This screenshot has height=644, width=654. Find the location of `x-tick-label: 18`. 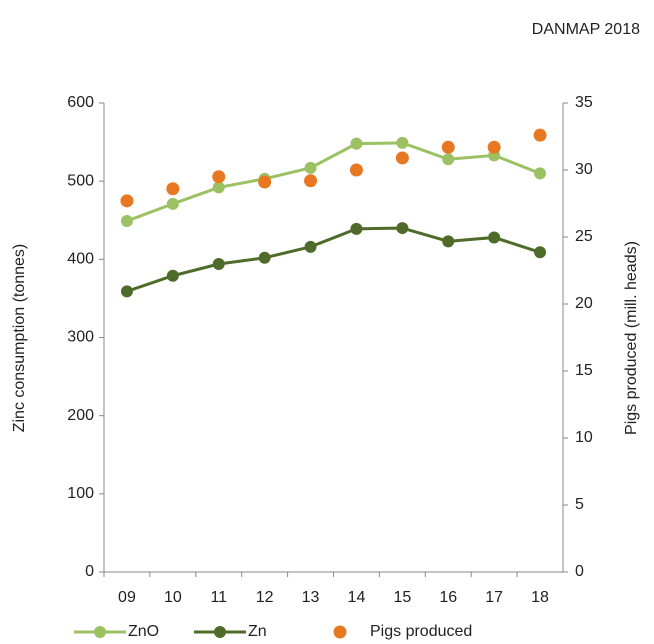

x-tick-label: 18 is located at coordinates (540, 597).